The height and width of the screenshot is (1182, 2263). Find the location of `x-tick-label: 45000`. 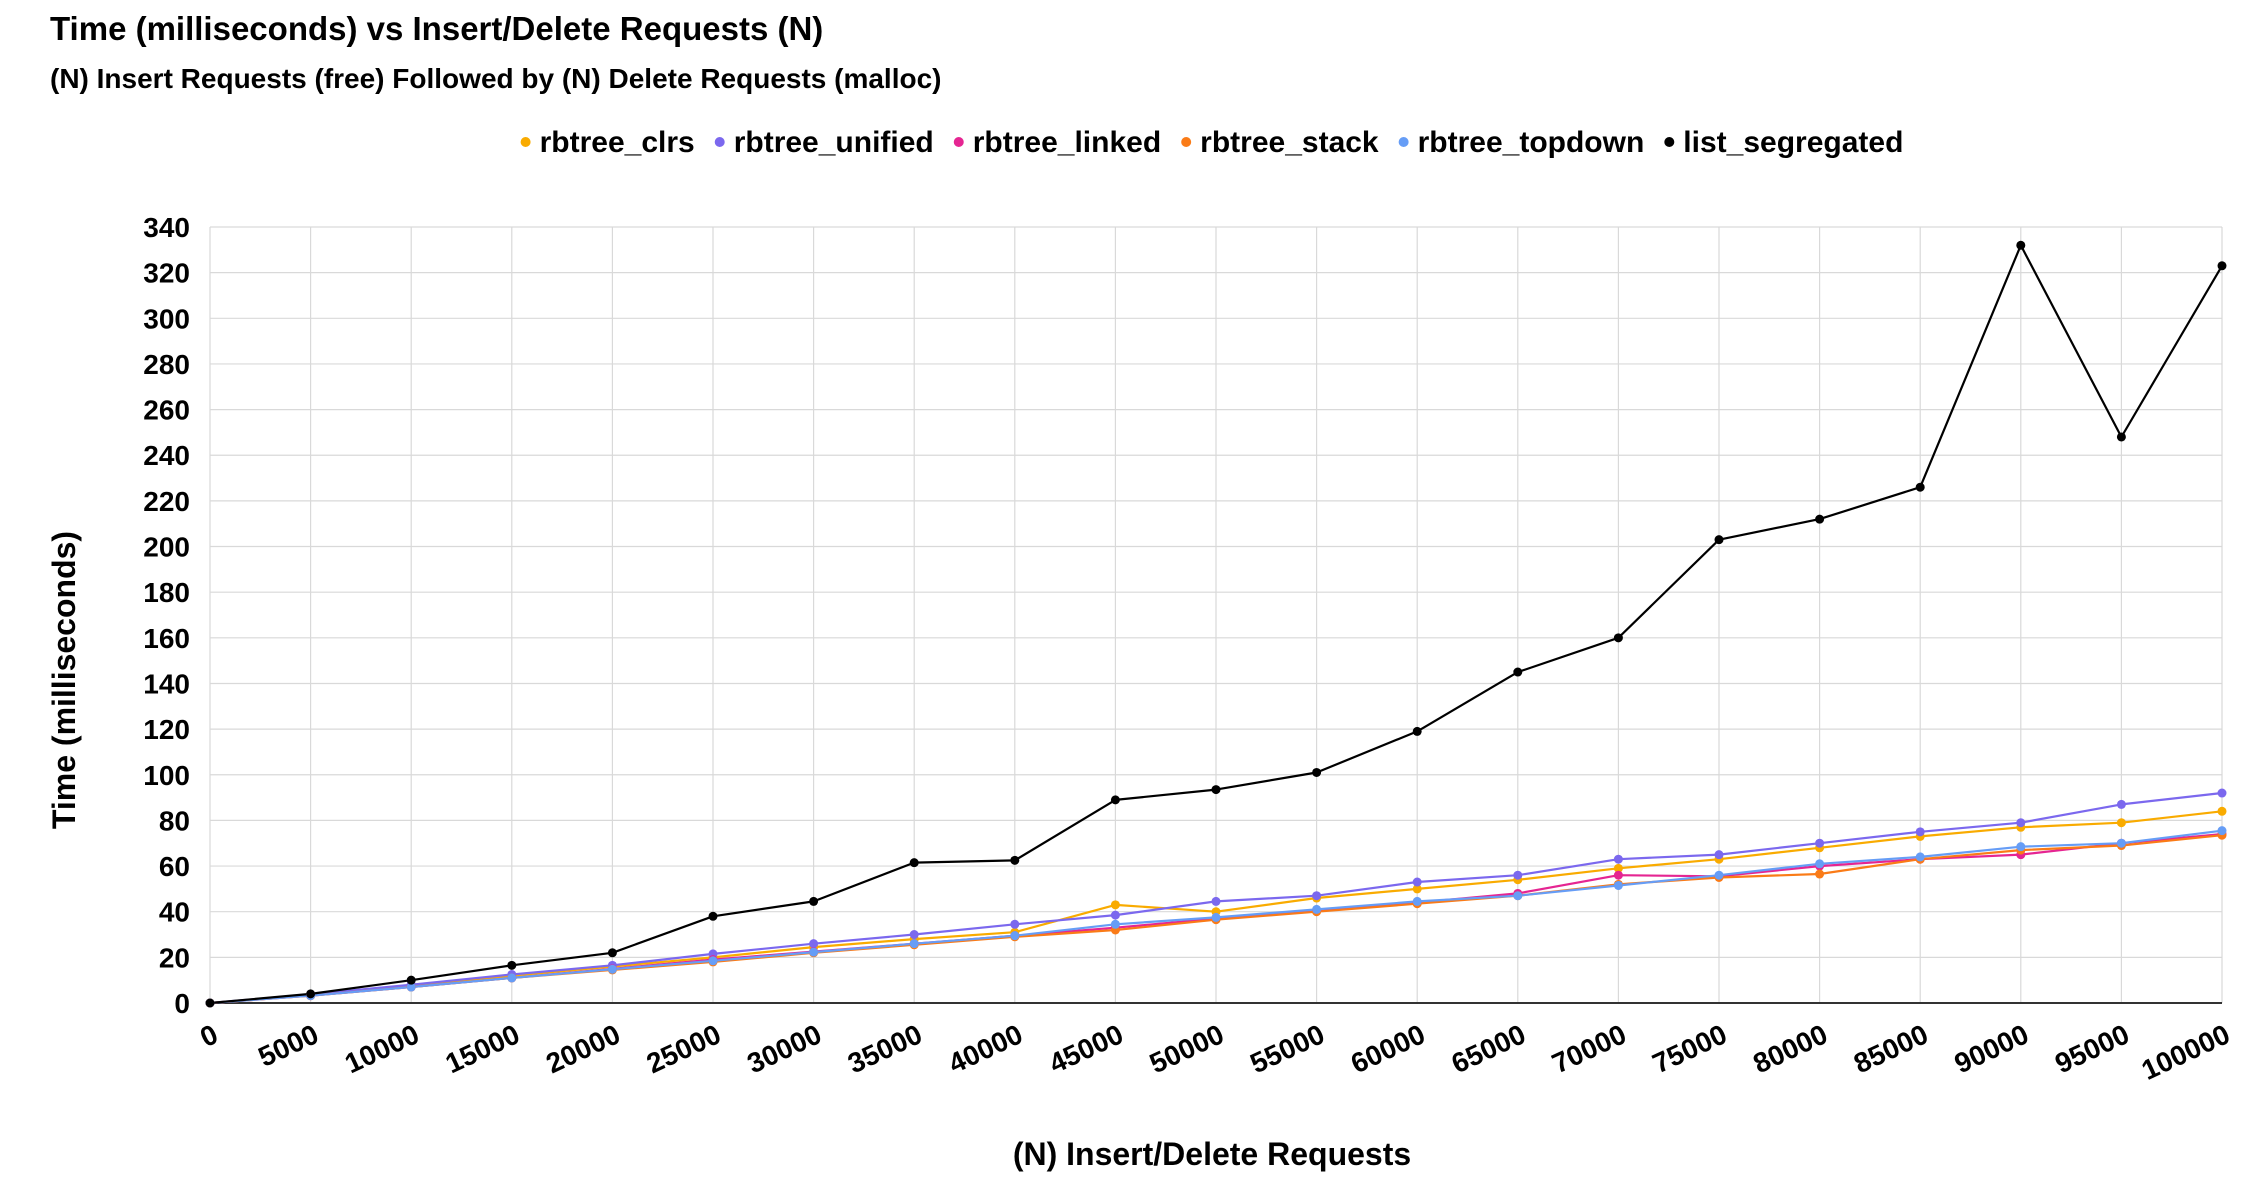

x-tick-label: 45000 is located at coordinates (1086, 1048).